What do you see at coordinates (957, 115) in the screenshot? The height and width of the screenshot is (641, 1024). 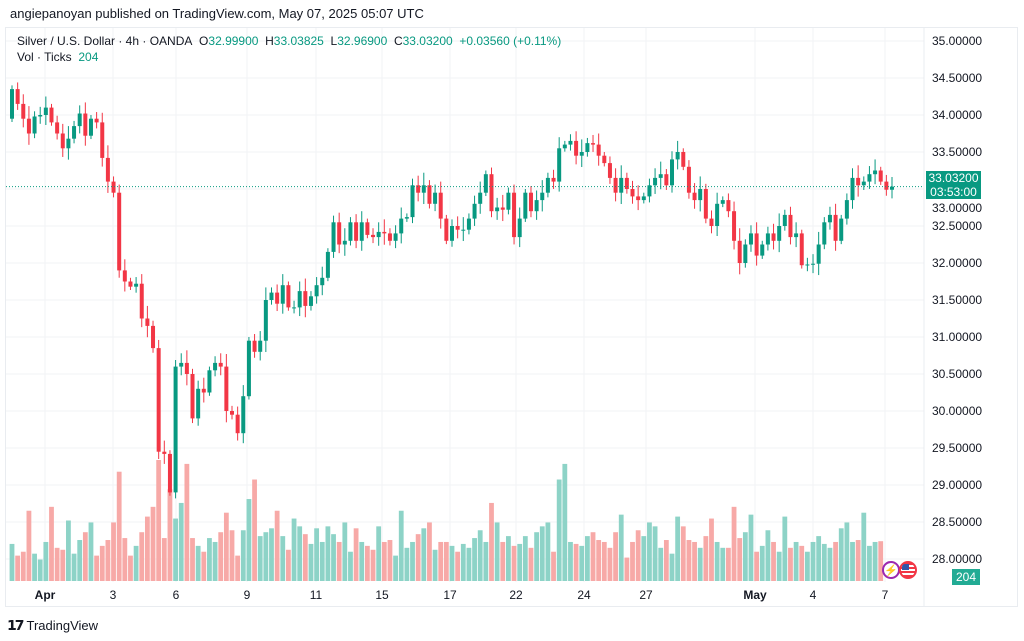 I see `price-tick-label: 34.00000` at bounding box center [957, 115].